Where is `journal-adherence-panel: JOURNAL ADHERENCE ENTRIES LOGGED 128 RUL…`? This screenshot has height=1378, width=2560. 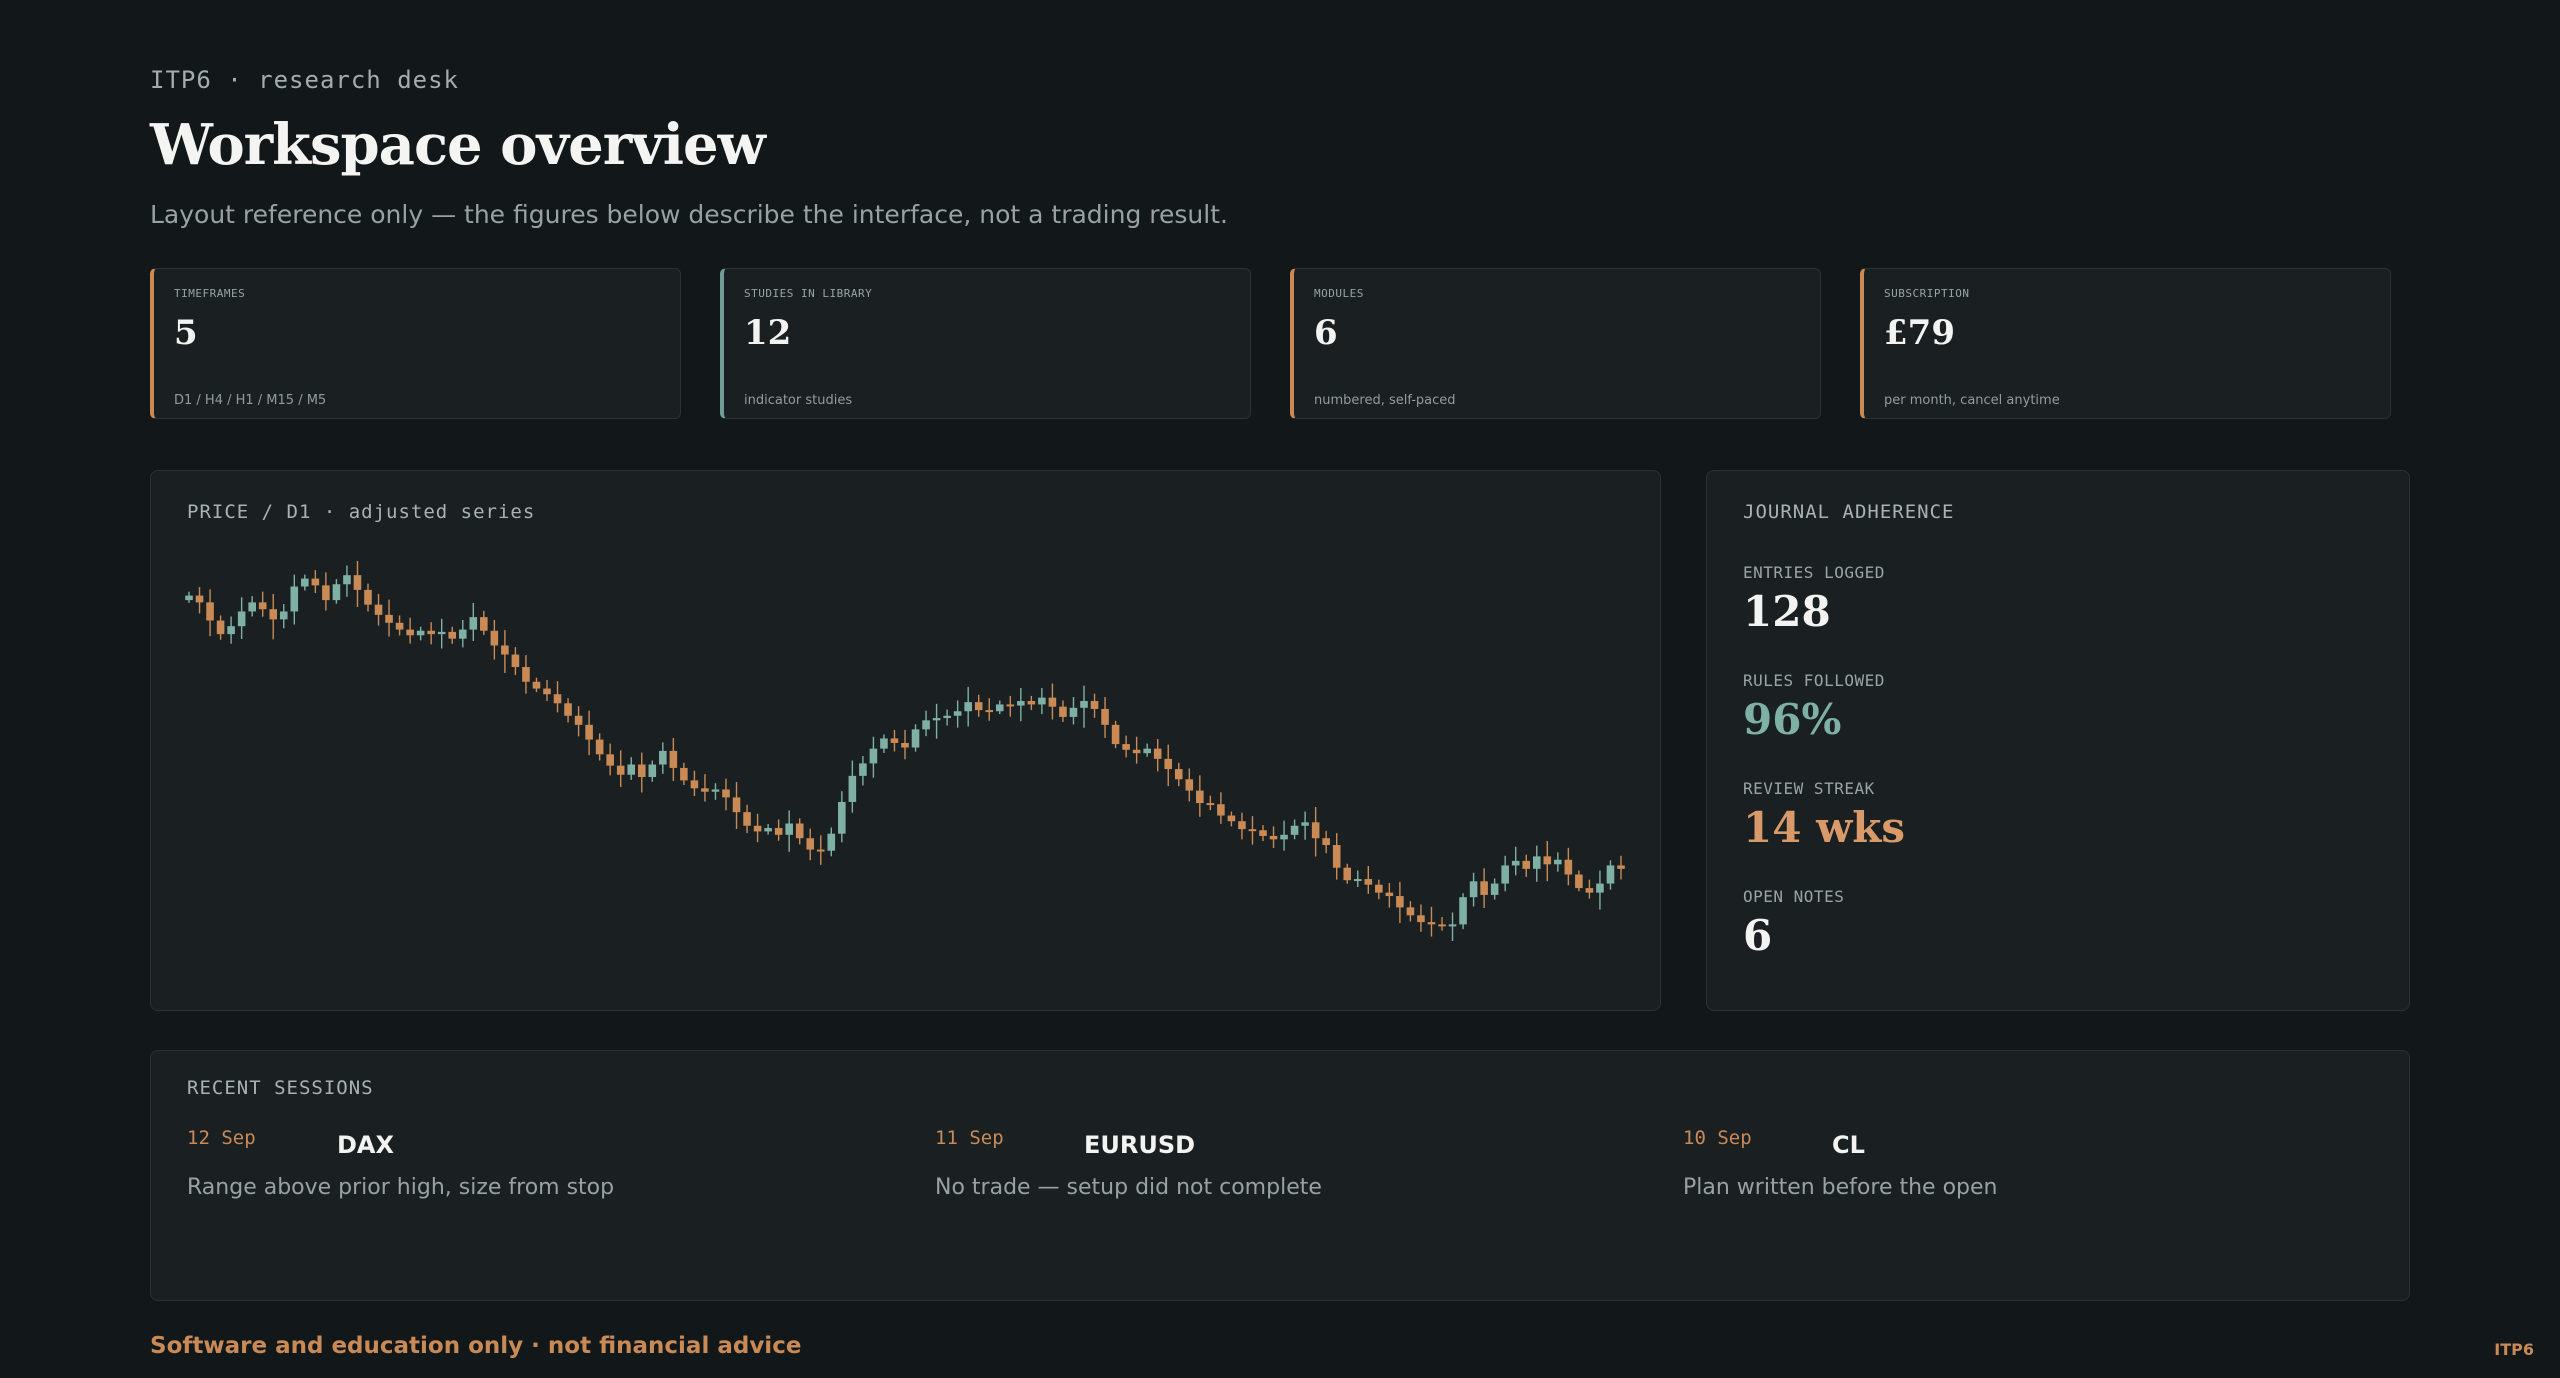
journal-adherence-panel: JOURNAL ADHERENCE ENTRIES LOGGED 128 RUL… is located at coordinates (2058, 740).